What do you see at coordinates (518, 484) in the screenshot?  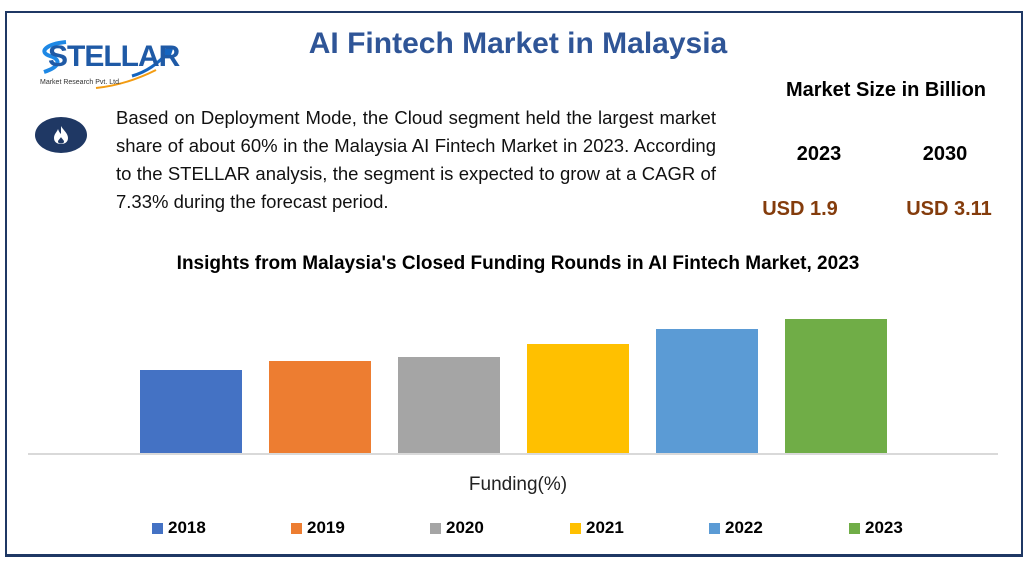 I see `x-axis-label: Funding(%)` at bounding box center [518, 484].